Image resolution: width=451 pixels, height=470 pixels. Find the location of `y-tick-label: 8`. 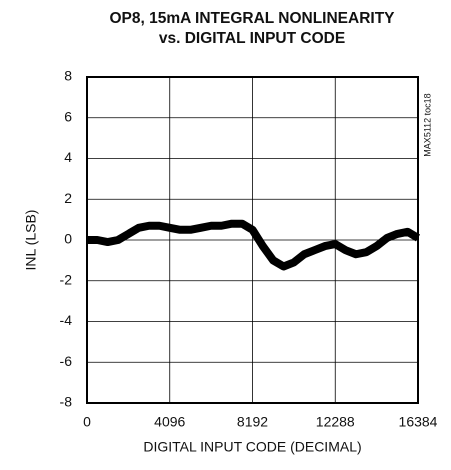

y-tick-label: 8 is located at coordinates (68, 76).